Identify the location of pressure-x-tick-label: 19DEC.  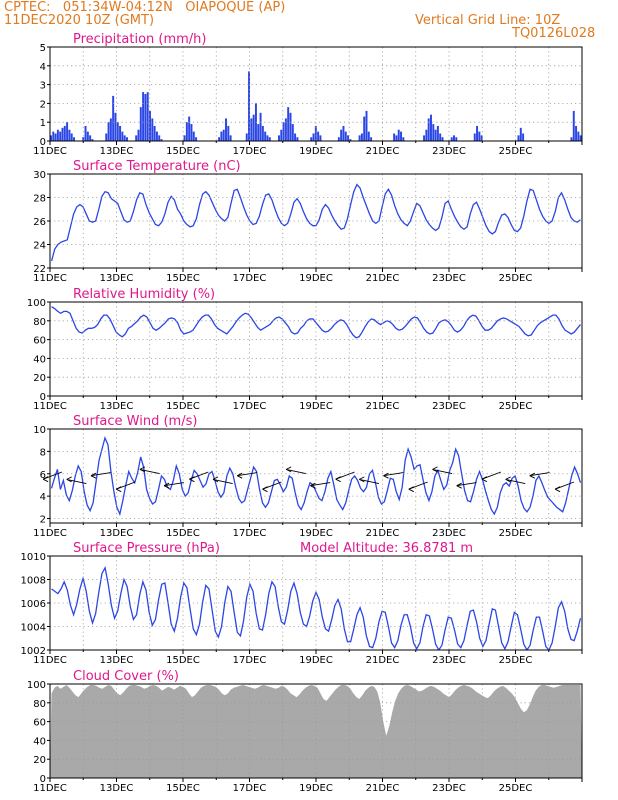
(316, 660).